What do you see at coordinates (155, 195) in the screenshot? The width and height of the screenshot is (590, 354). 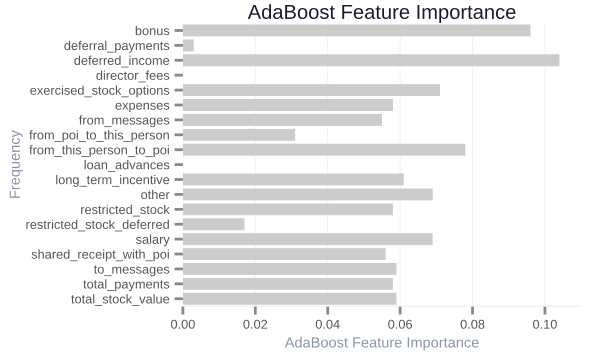 I see `y-tick-label: other` at bounding box center [155, 195].